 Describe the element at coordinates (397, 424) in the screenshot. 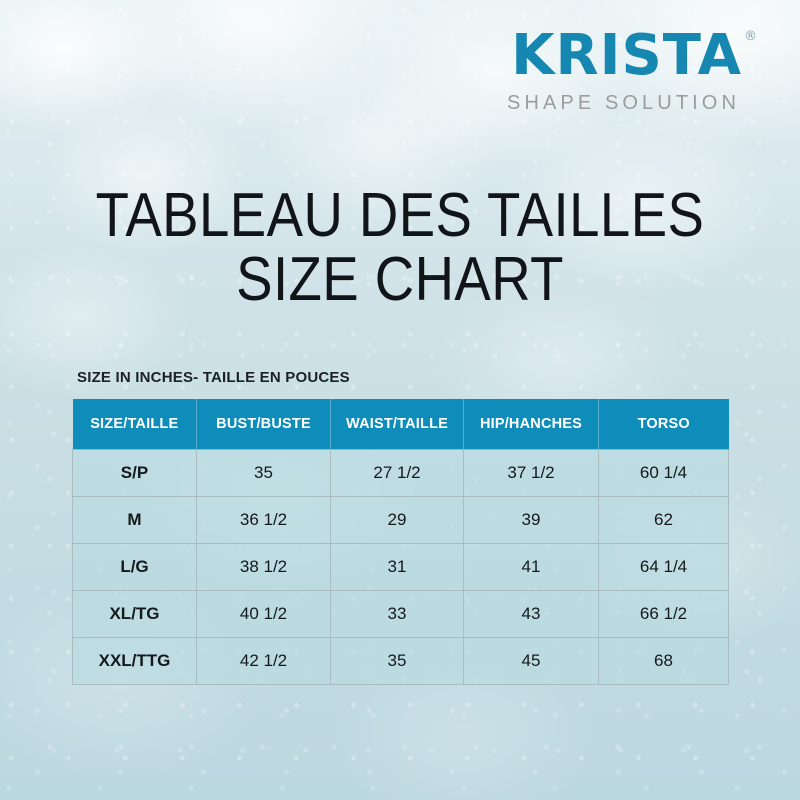

I see `column-header-waist: WAIST/TAILLE` at that location.